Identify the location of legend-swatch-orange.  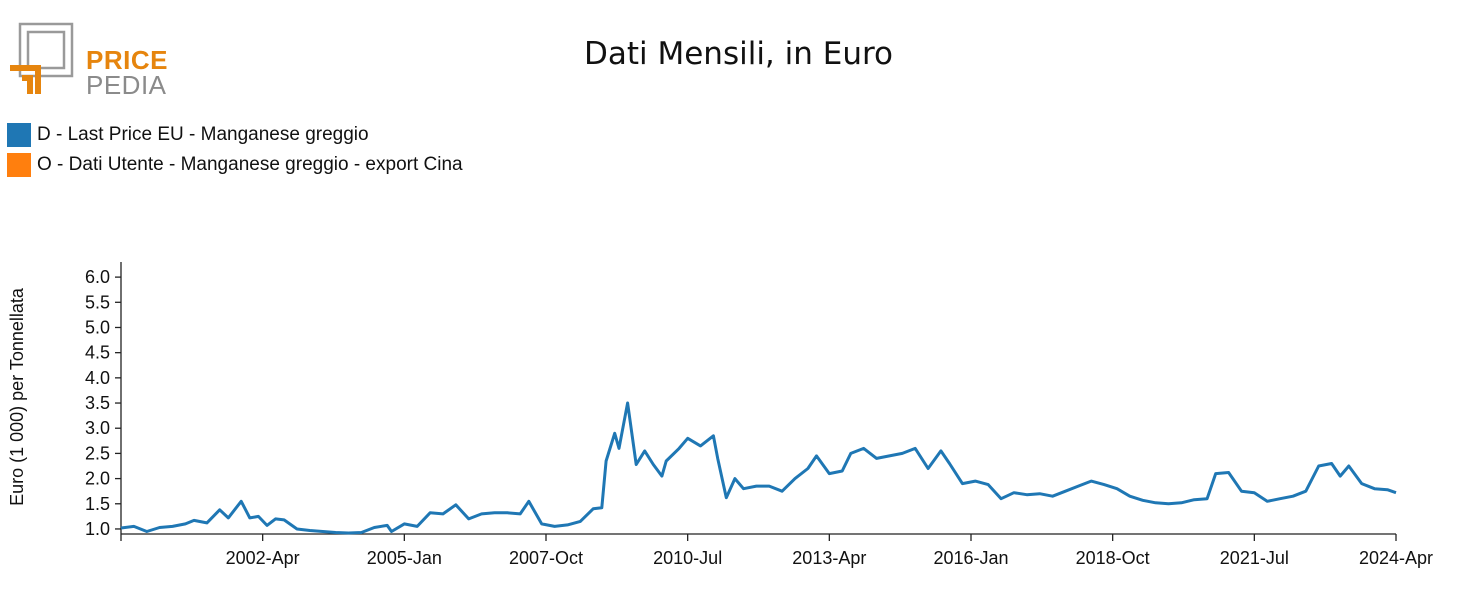
(19, 165).